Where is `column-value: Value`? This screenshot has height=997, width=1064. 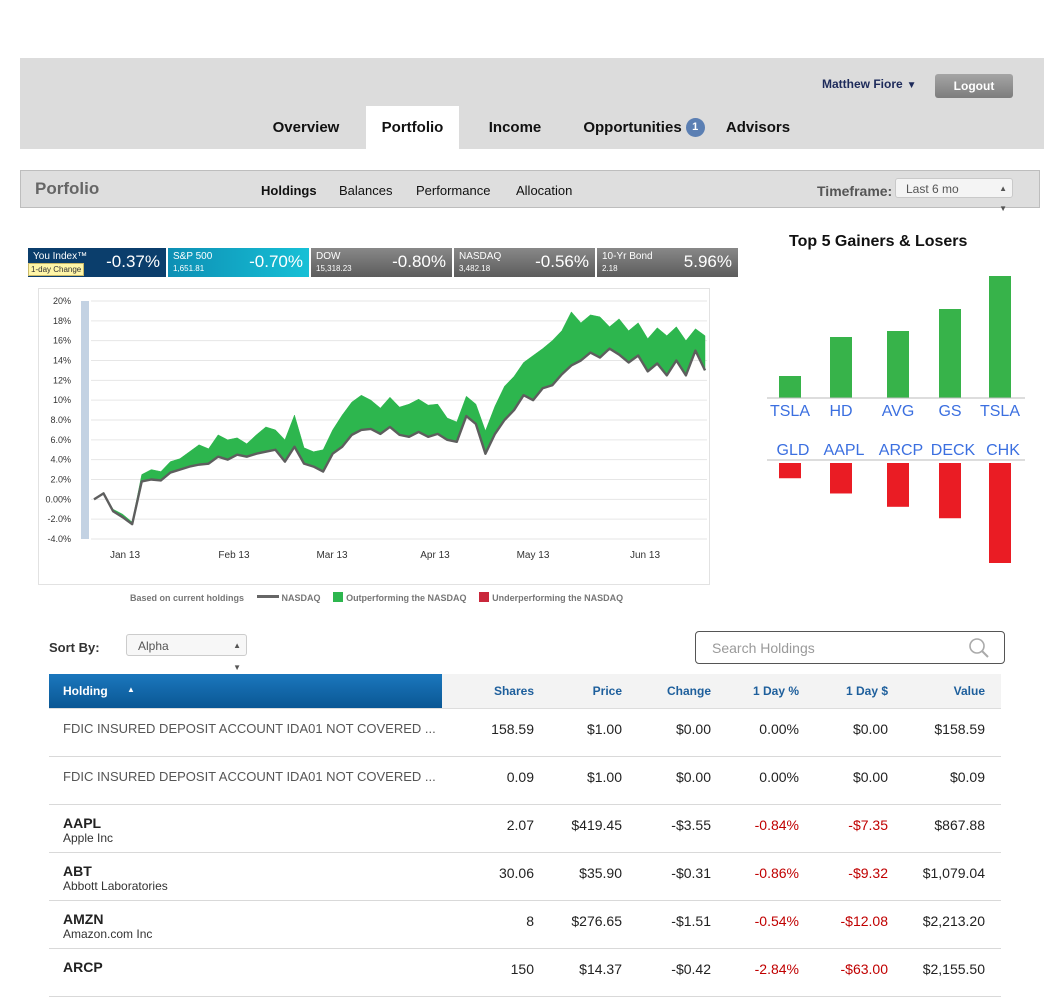
column-value: Value is located at coordinates (969, 691).